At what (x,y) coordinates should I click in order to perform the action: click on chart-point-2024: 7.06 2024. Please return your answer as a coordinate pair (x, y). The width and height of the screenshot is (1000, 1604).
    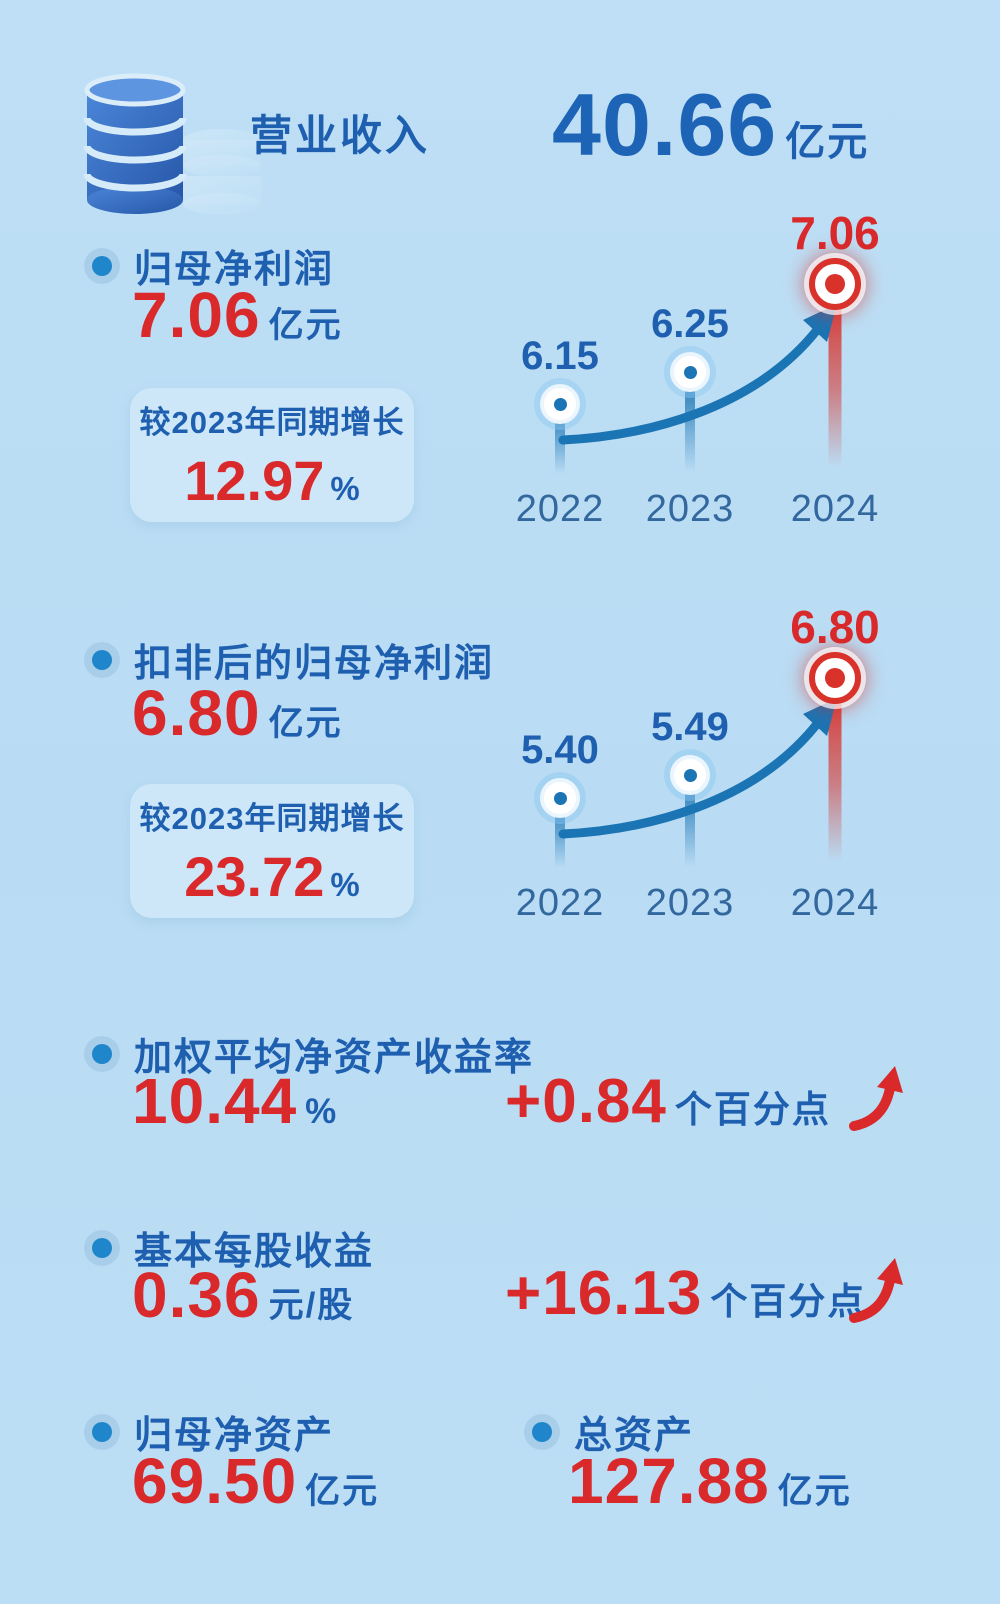
    Looking at the image, I should click on (835, 370).